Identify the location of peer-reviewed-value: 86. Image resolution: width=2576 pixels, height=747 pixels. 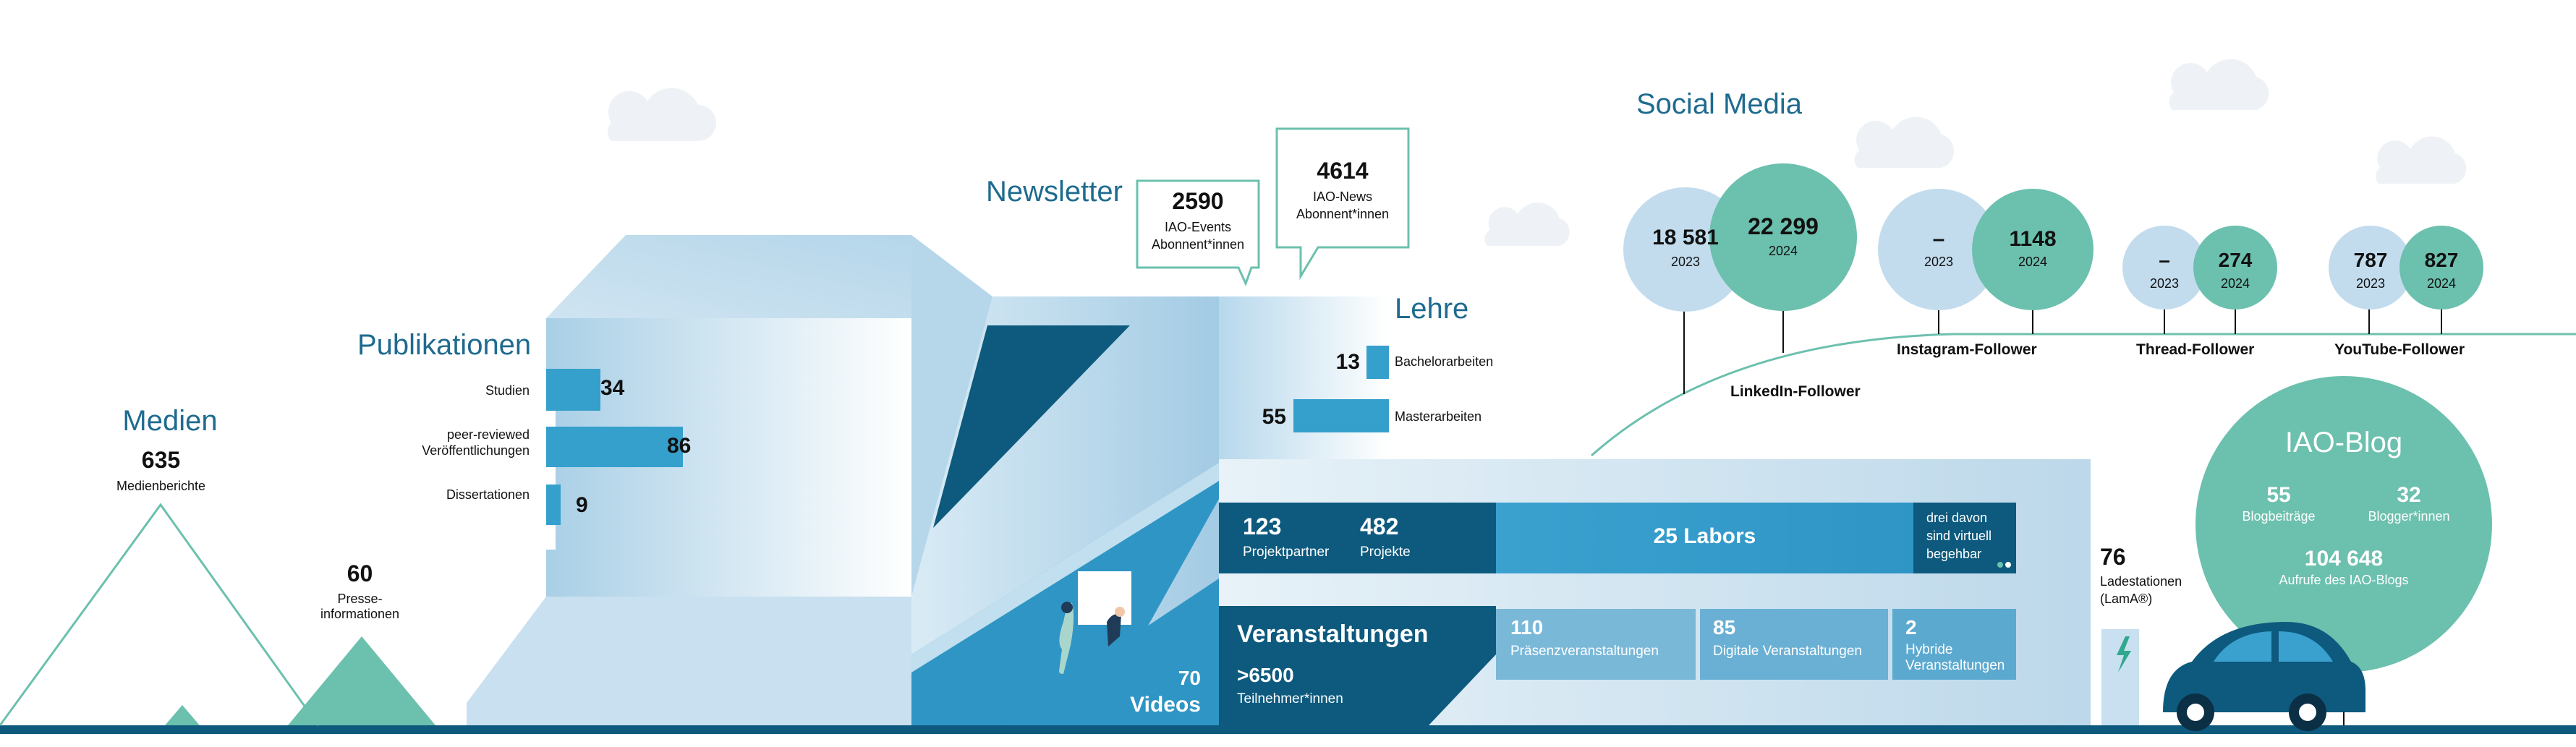
(679, 446).